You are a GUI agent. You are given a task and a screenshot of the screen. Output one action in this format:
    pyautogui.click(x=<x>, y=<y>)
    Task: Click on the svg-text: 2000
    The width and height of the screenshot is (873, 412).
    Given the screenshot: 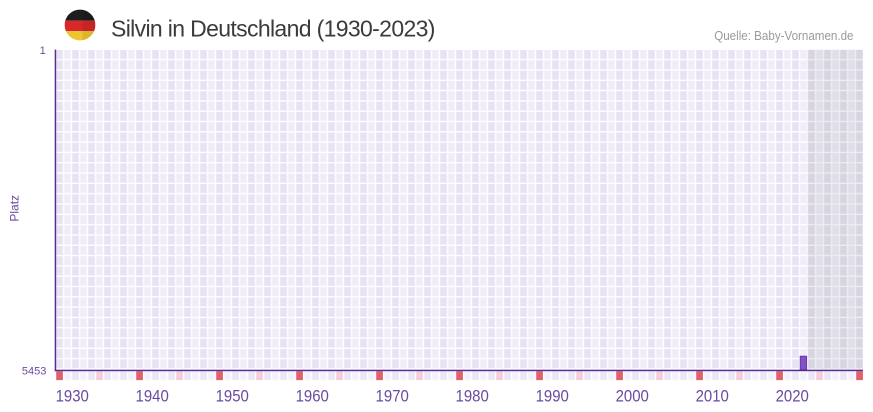 What is the action you would take?
    pyautogui.click(x=632, y=396)
    